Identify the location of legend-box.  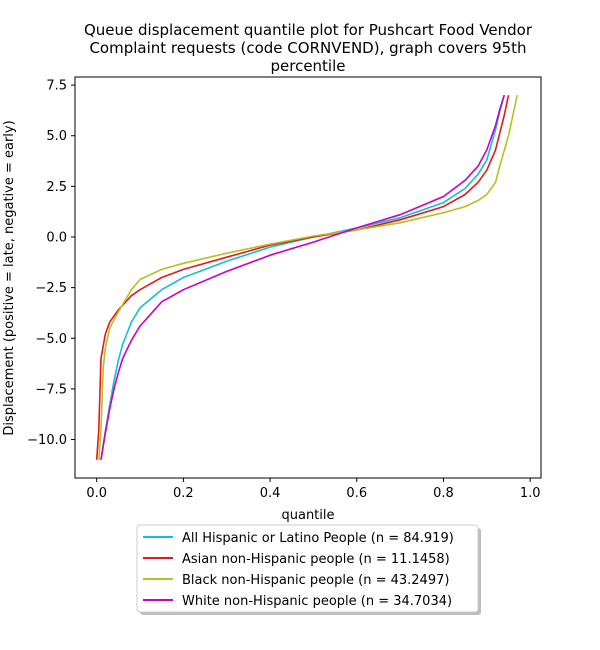
(307, 568).